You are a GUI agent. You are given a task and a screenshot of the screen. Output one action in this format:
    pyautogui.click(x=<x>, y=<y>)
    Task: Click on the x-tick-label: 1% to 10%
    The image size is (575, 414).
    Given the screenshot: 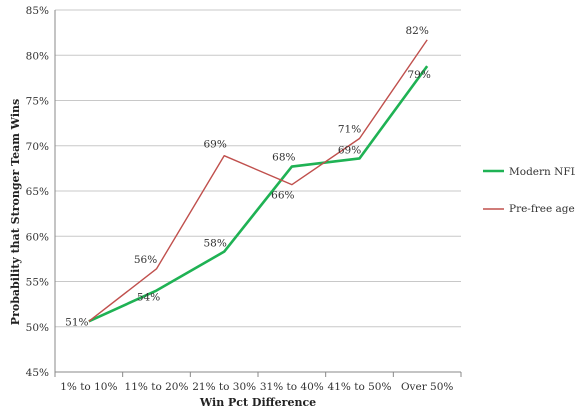 What is the action you would take?
    pyautogui.click(x=88, y=387)
    